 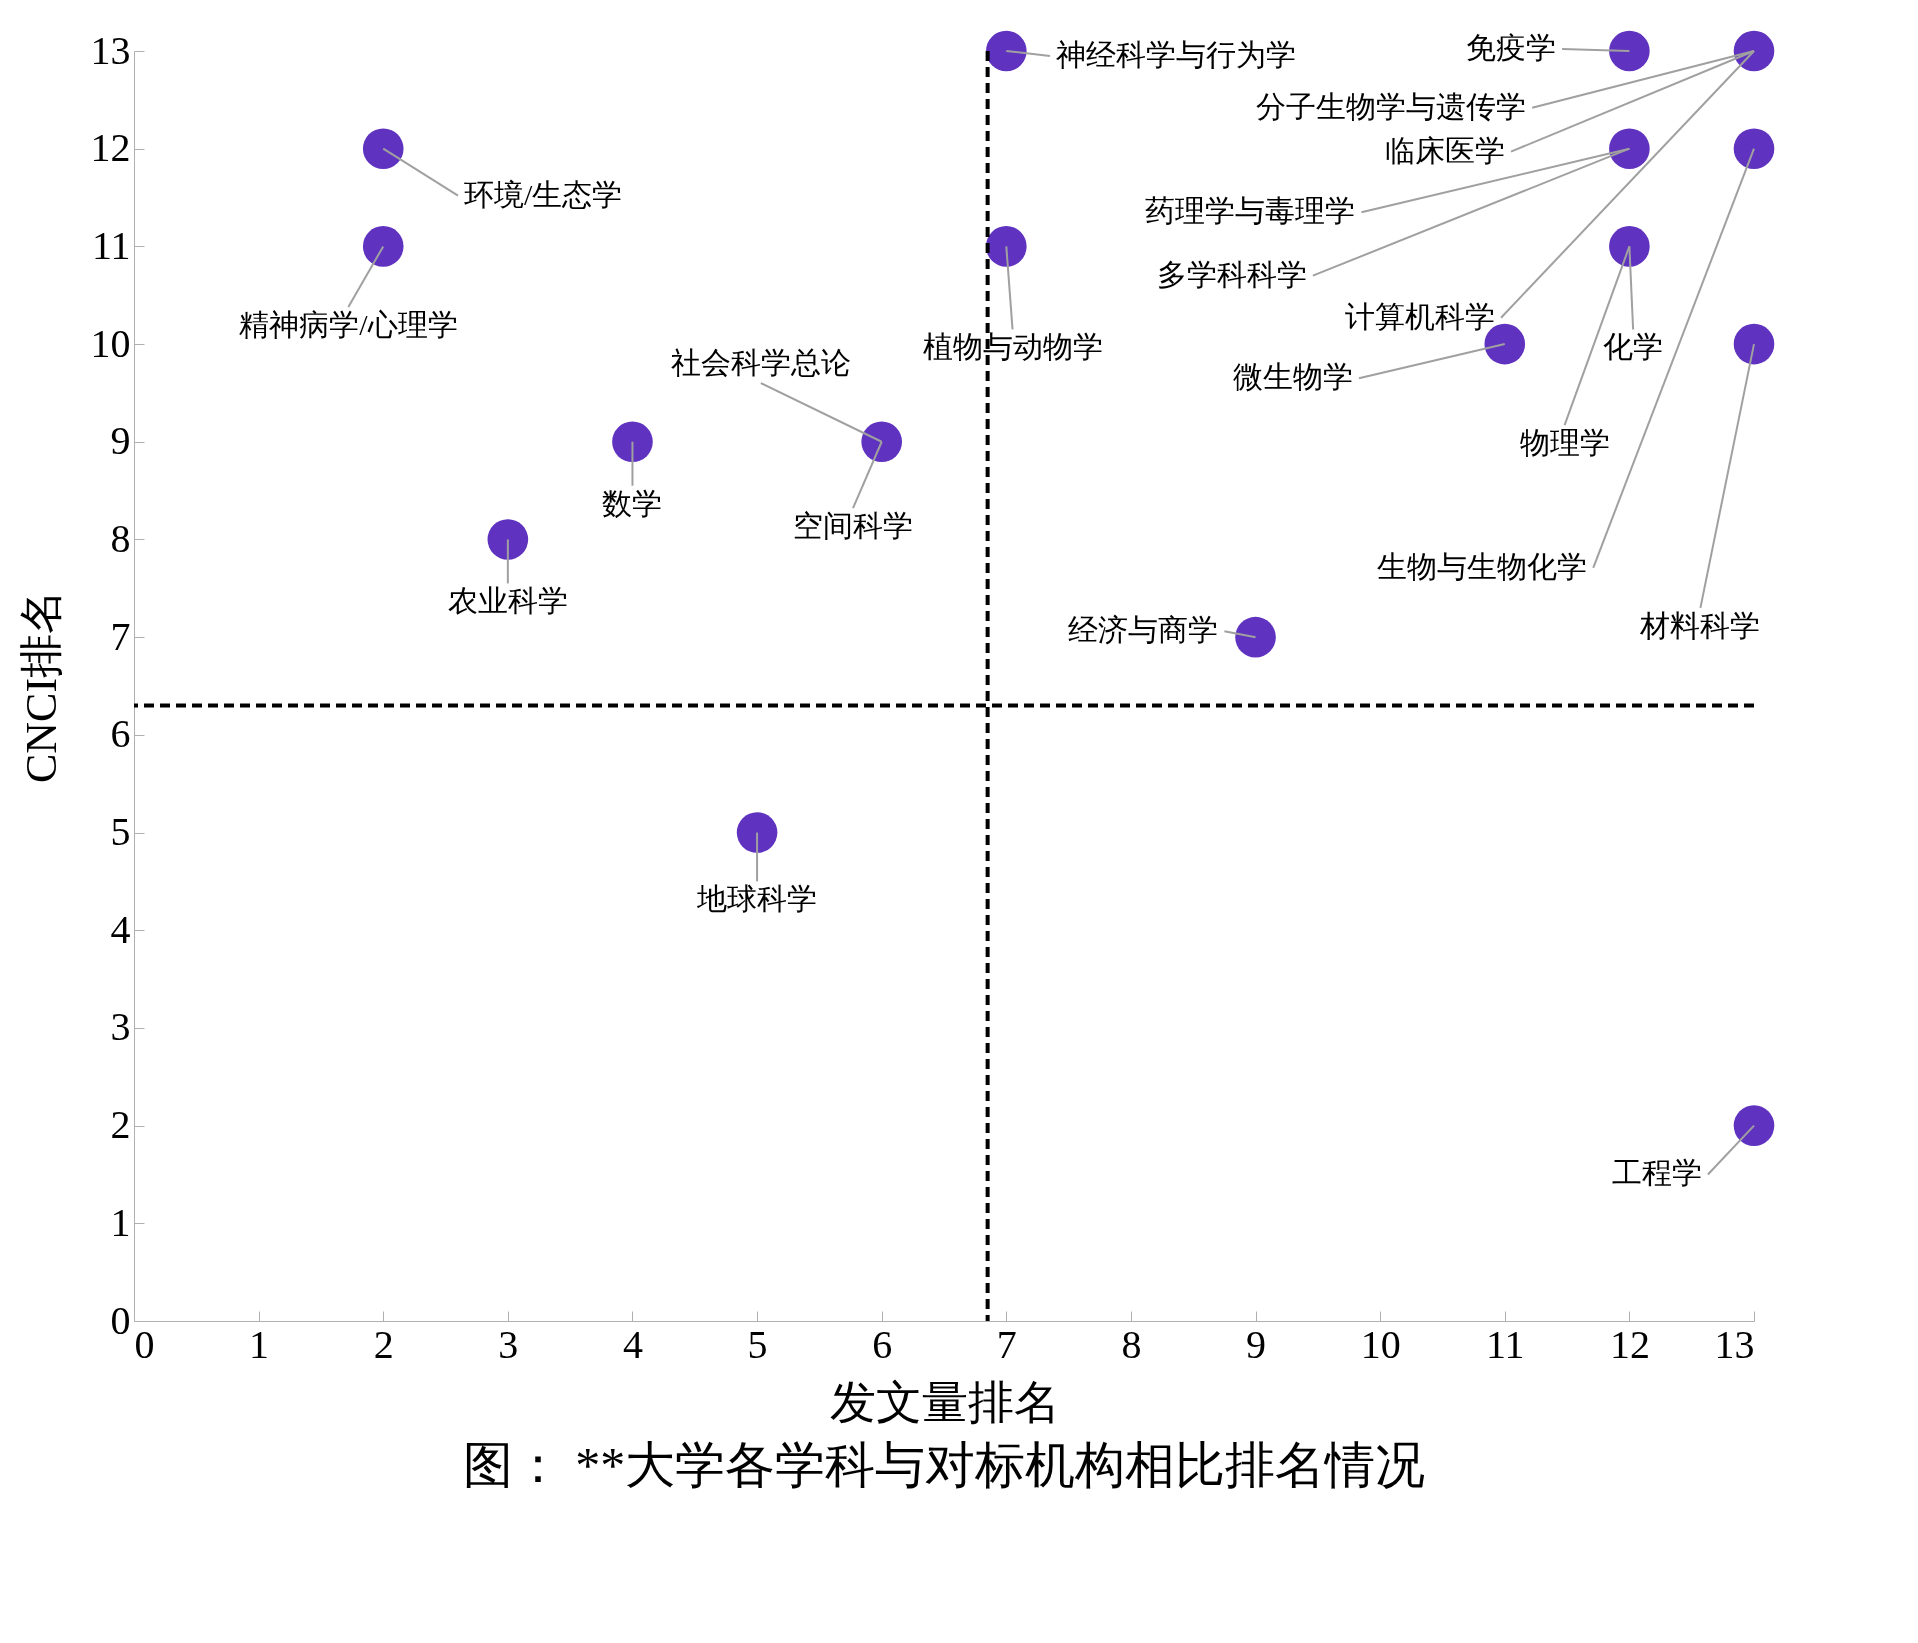 What do you see at coordinates (1175, 54) in the screenshot?
I see `annotation: 神经科学与行为学` at bounding box center [1175, 54].